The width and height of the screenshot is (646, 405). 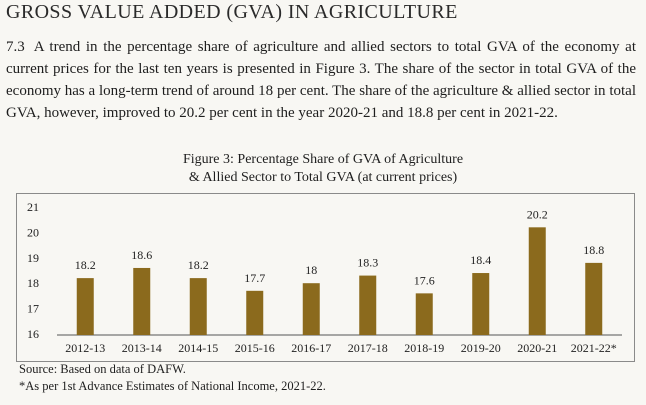 What do you see at coordinates (33, 258) in the screenshot?
I see `y-tick-label: 19` at bounding box center [33, 258].